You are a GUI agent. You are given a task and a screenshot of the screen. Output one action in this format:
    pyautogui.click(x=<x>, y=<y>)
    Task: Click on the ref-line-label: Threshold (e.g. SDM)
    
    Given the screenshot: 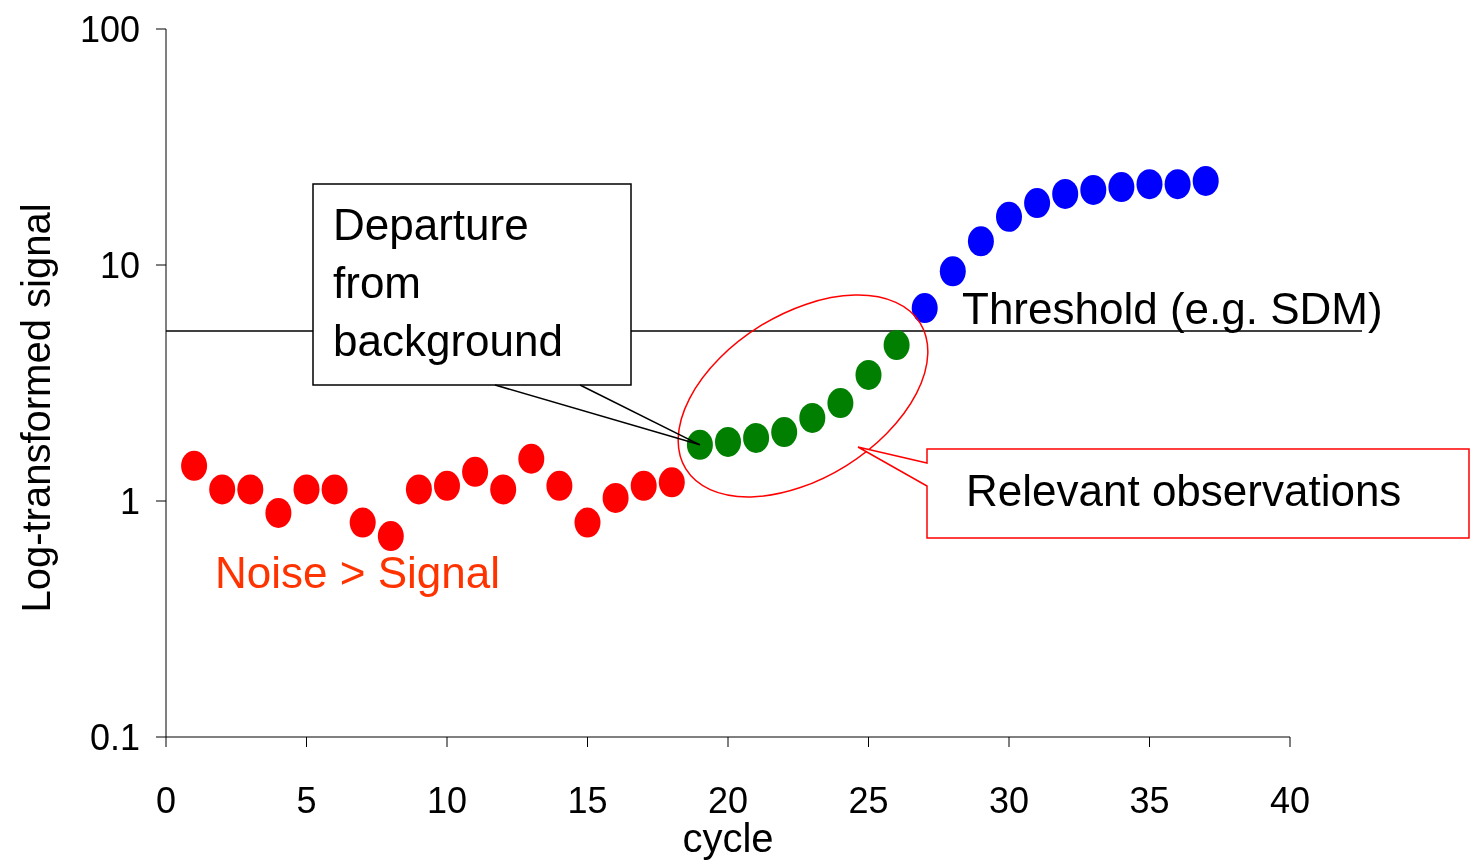 What is the action you would take?
    pyautogui.click(x=1172, y=309)
    